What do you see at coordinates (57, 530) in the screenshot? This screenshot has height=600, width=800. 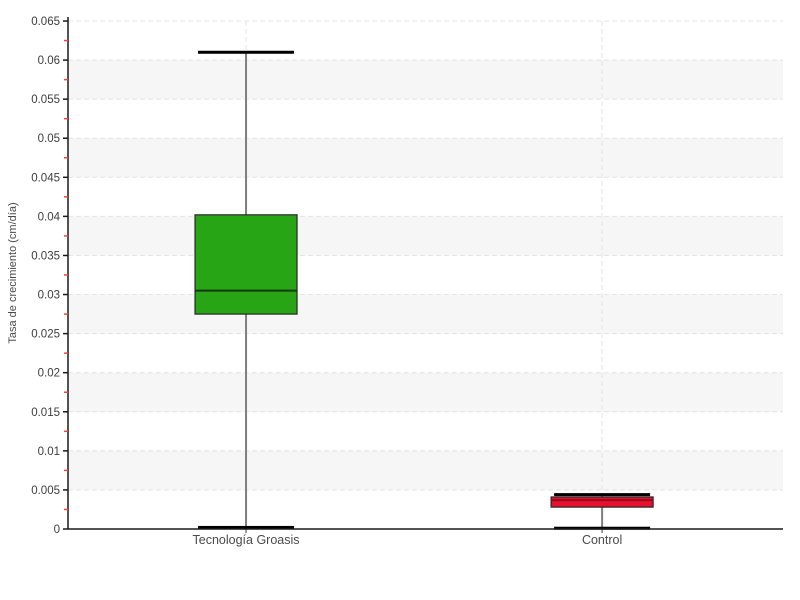 I see `y-tick-label: 0` at bounding box center [57, 530].